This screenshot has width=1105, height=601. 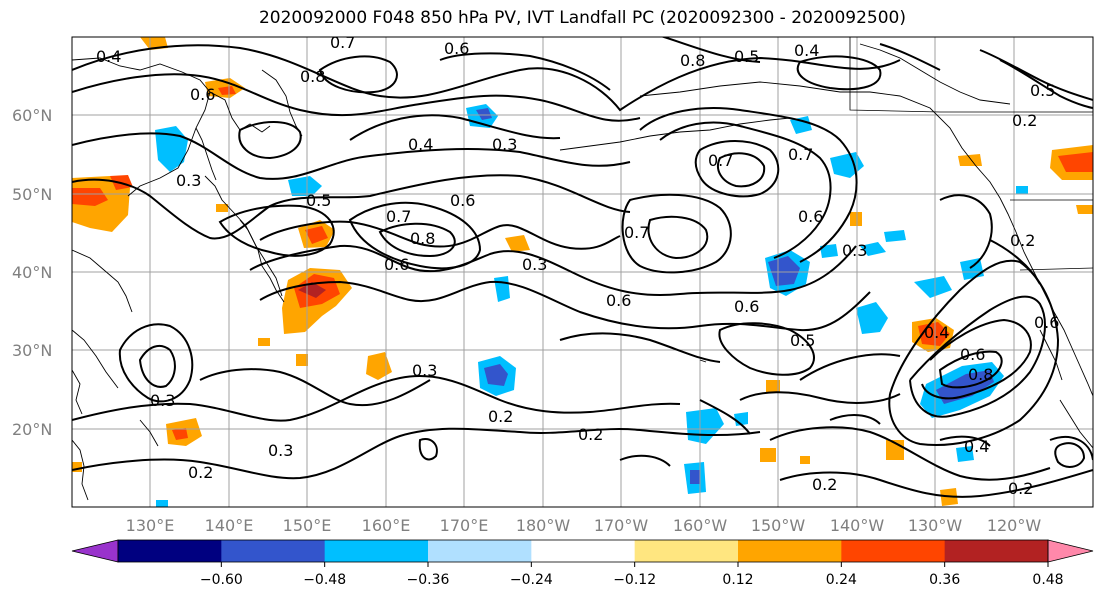 I want to click on lon-label: 160°W, so click(x=700, y=525).